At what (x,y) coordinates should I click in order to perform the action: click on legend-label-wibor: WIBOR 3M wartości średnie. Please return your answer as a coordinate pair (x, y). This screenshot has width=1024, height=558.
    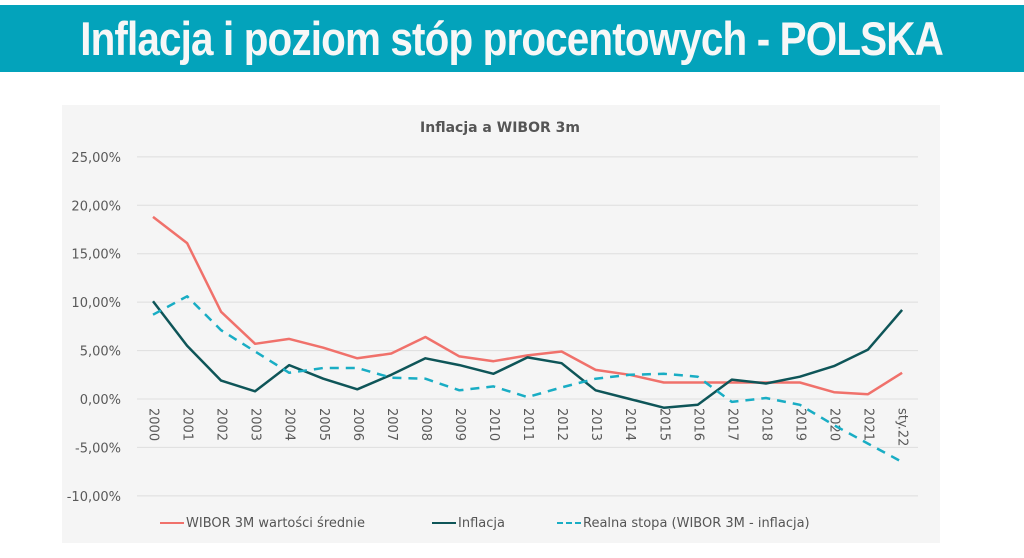
    Looking at the image, I should click on (275, 523).